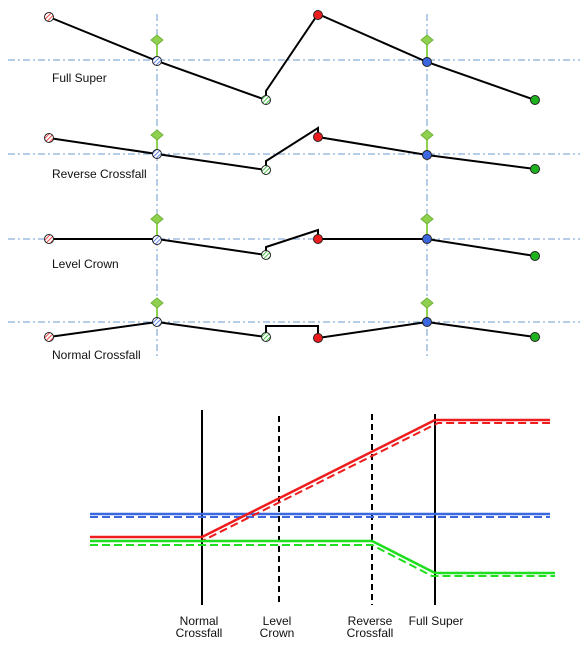 The image size is (587, 648). I want to click on section-reverse-crossfall: Reverse Crossfall, so click(294, 153).